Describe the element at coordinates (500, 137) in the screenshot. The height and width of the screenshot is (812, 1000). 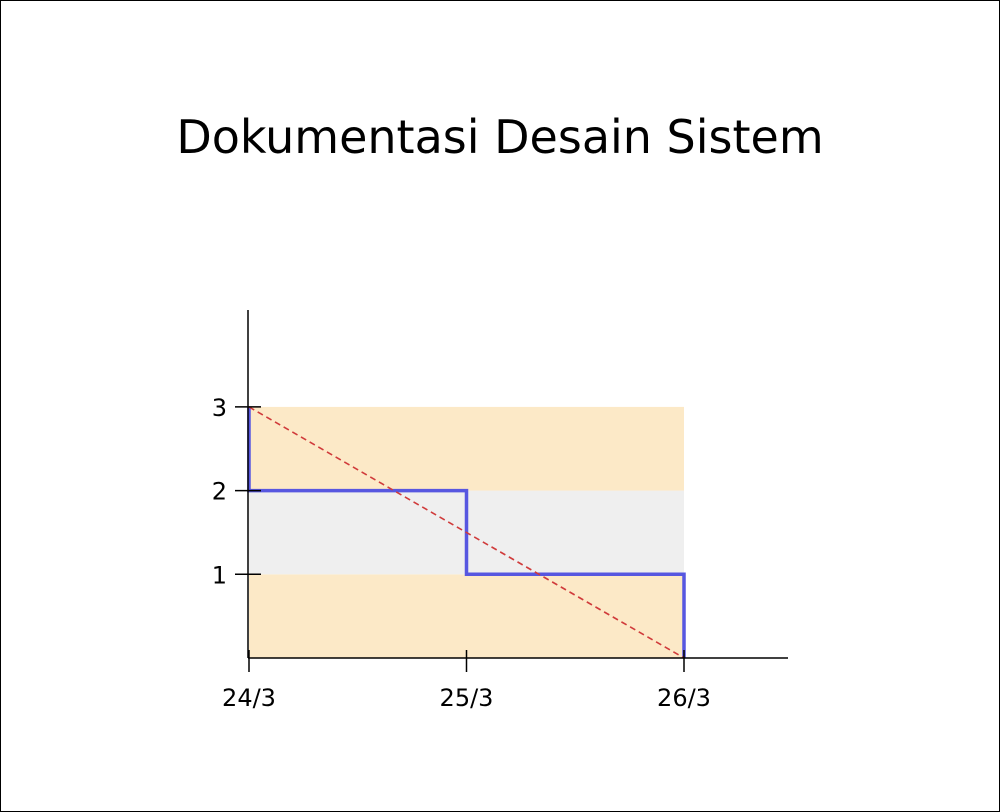
I see `chart-title: Dokumentasi Desain Sistem` at that location.